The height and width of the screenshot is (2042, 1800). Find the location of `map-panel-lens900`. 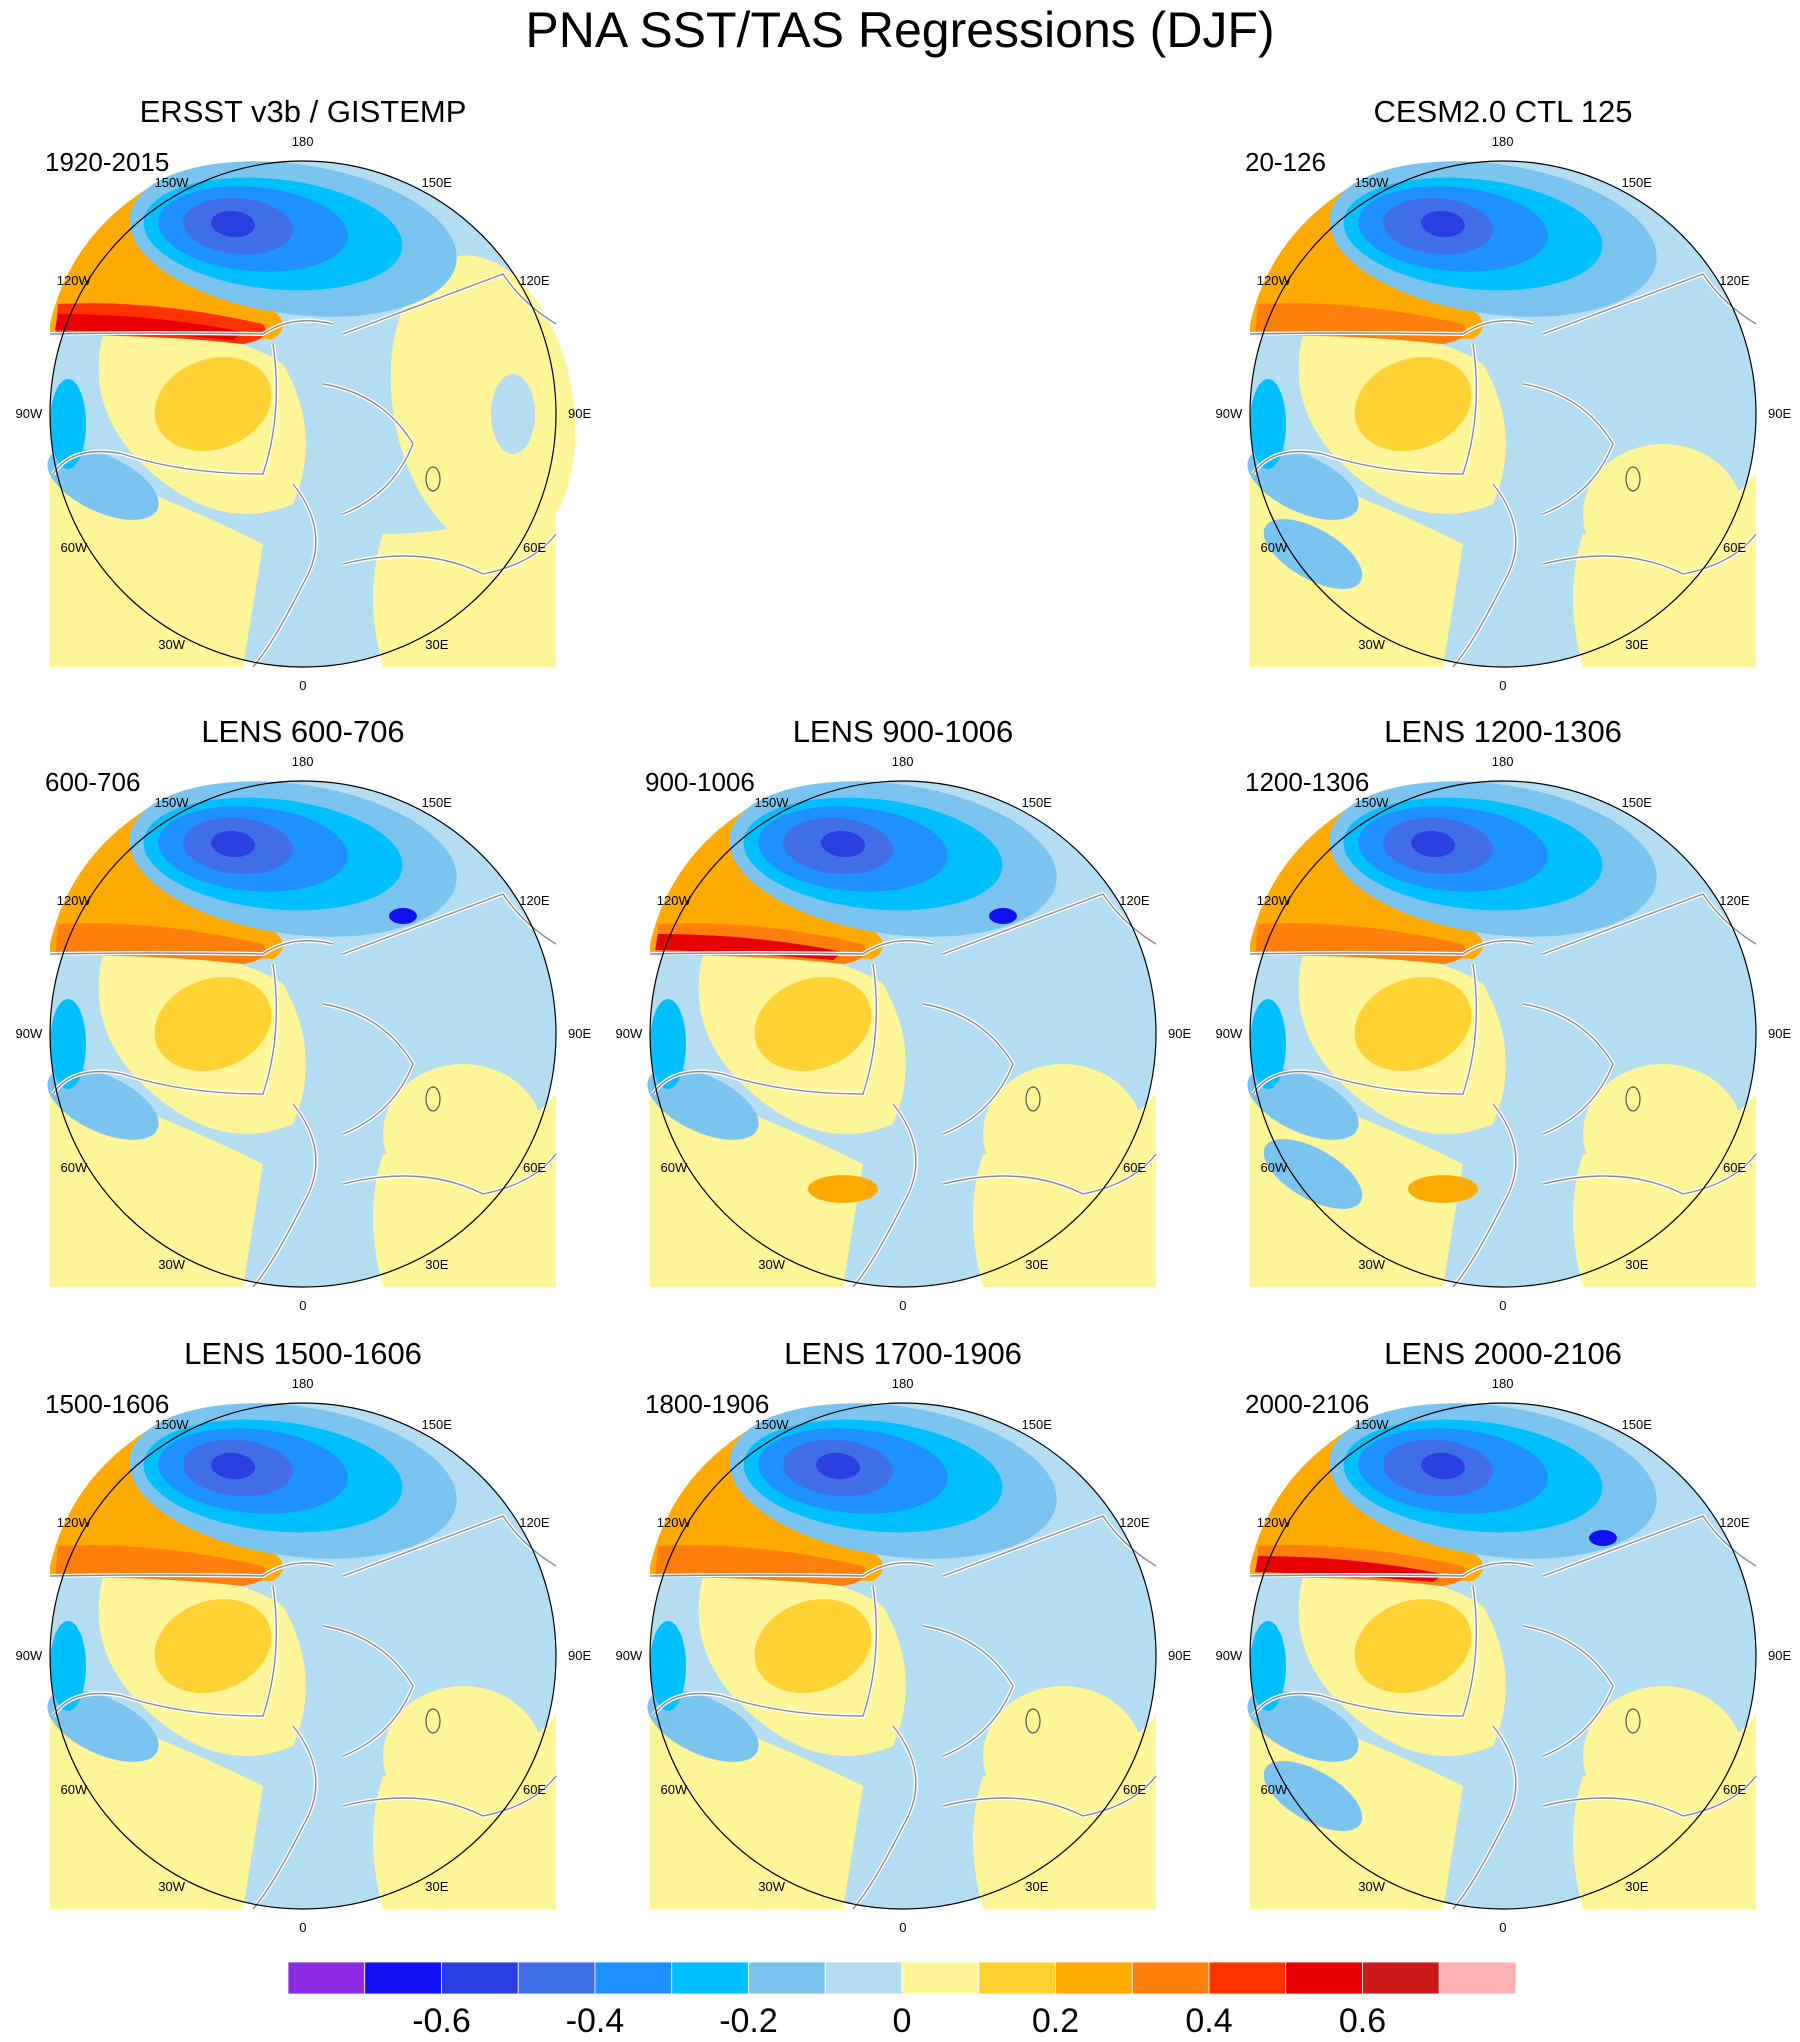

map-panel-lens900 is located at coordinates (902, 1034).